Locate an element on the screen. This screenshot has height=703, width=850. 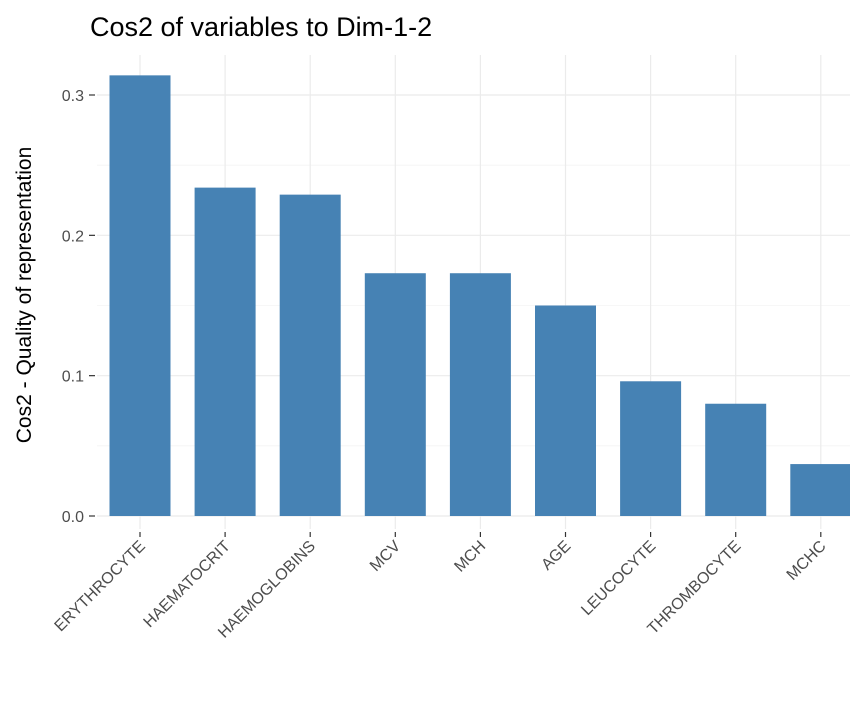
x-tick-label: HAEMATOCRIT is located at coordinates (187, 584).